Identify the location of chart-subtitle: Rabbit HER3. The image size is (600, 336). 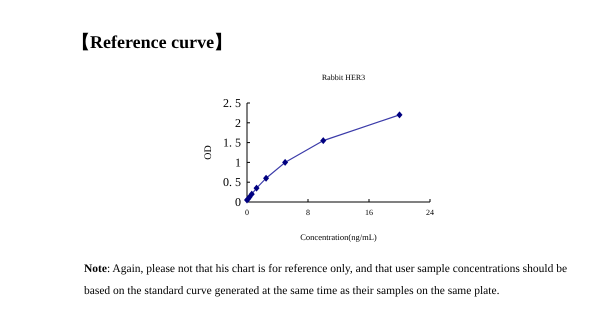
(344, 77).